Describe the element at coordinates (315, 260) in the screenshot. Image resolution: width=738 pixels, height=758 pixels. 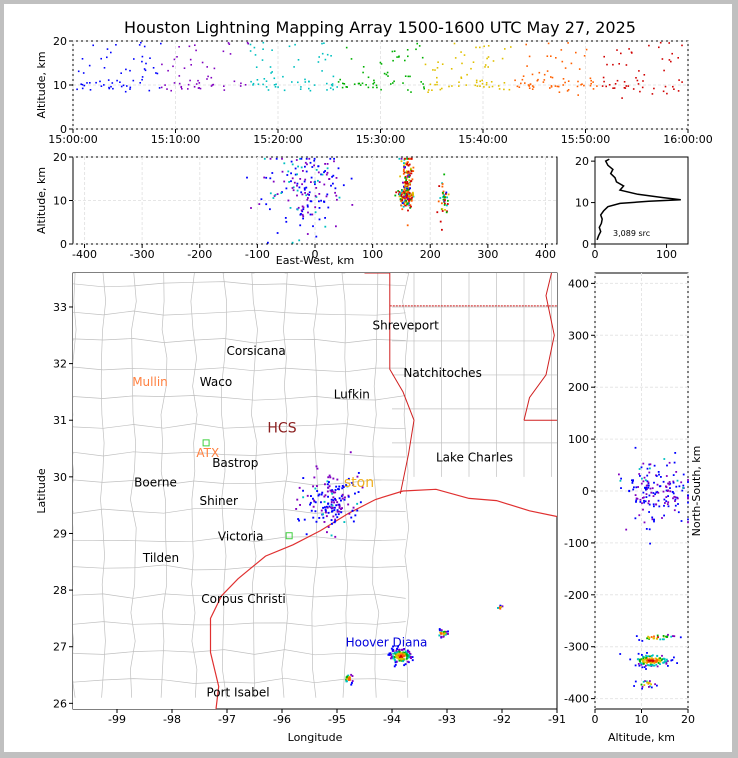
I see `east-west-xlabel: East-West, km` at that location.